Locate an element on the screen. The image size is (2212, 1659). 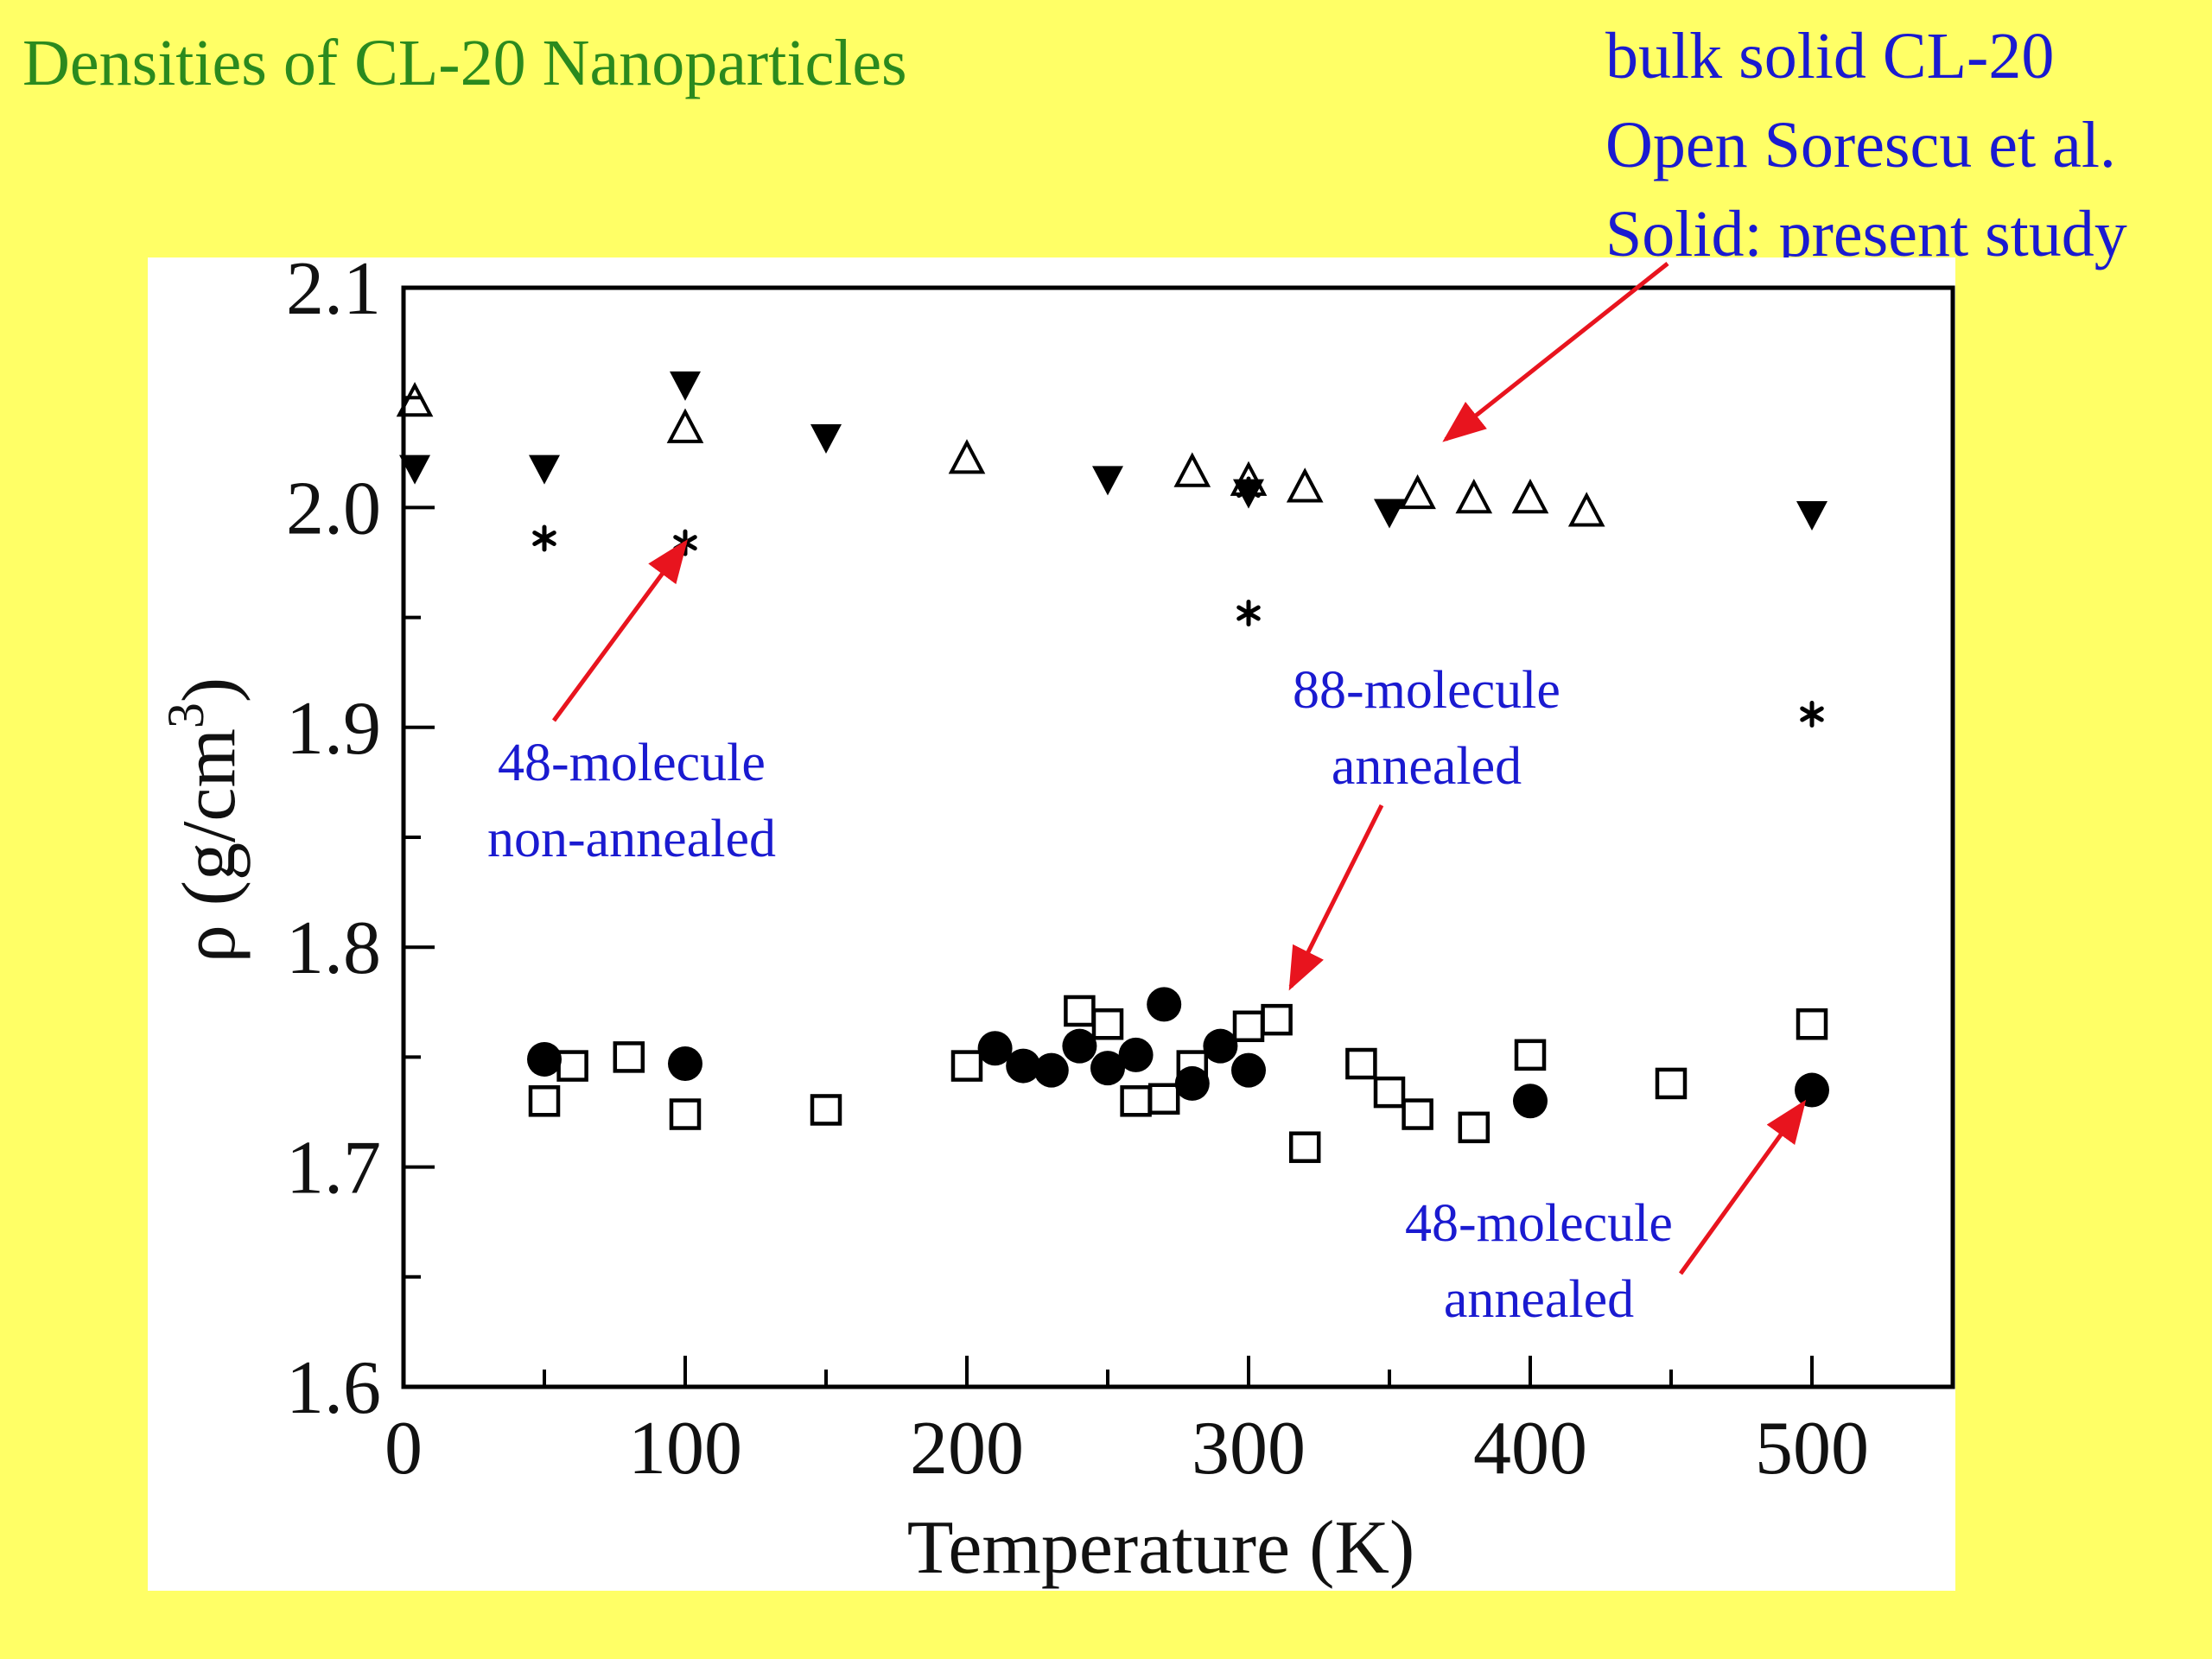
x-tick-label: 200 is located at coordinates (967, 1449).